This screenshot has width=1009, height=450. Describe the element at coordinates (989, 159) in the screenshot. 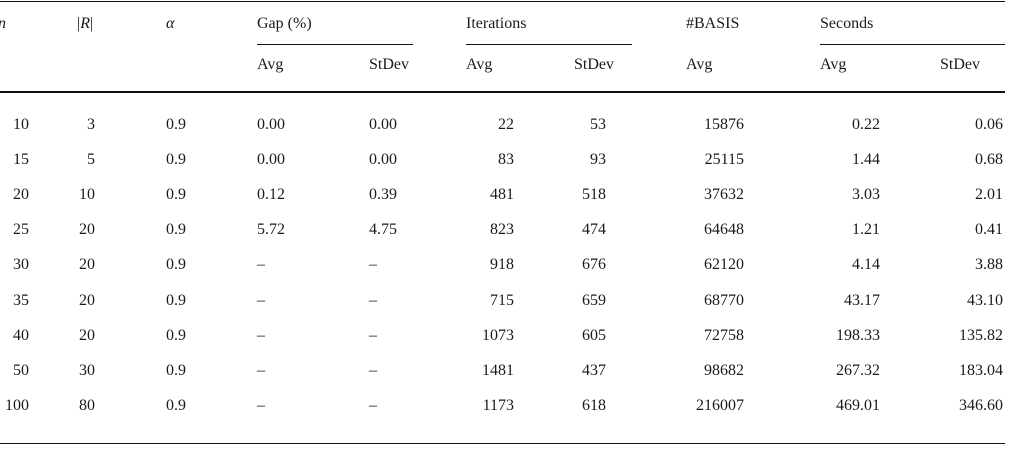

I see `cell-sec-stdev: 0.68` at that location.